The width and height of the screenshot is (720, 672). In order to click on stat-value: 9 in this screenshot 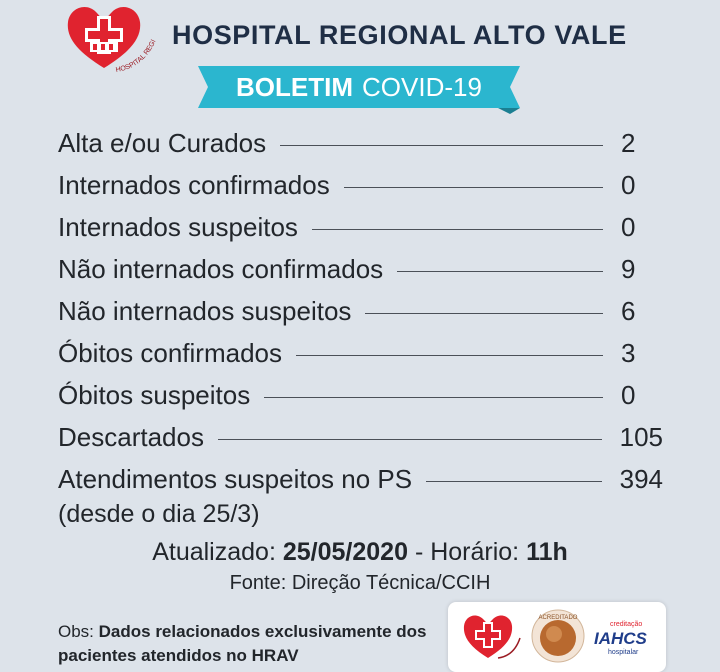, I will do `click(628, 268)`.